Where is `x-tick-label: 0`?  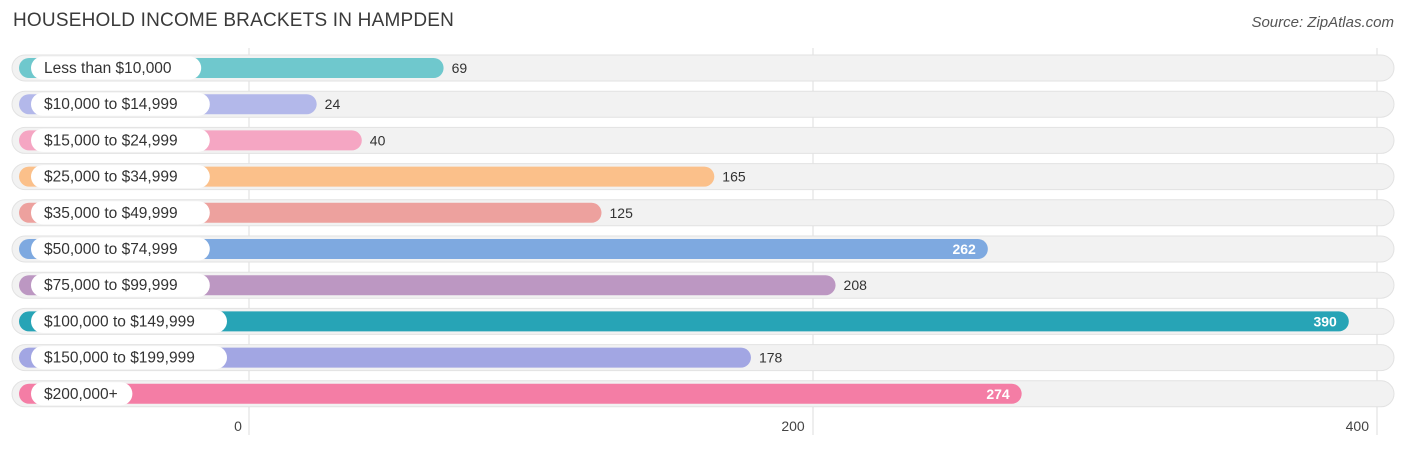
x-tick-label: 0 is located at coordinates (238, 426).